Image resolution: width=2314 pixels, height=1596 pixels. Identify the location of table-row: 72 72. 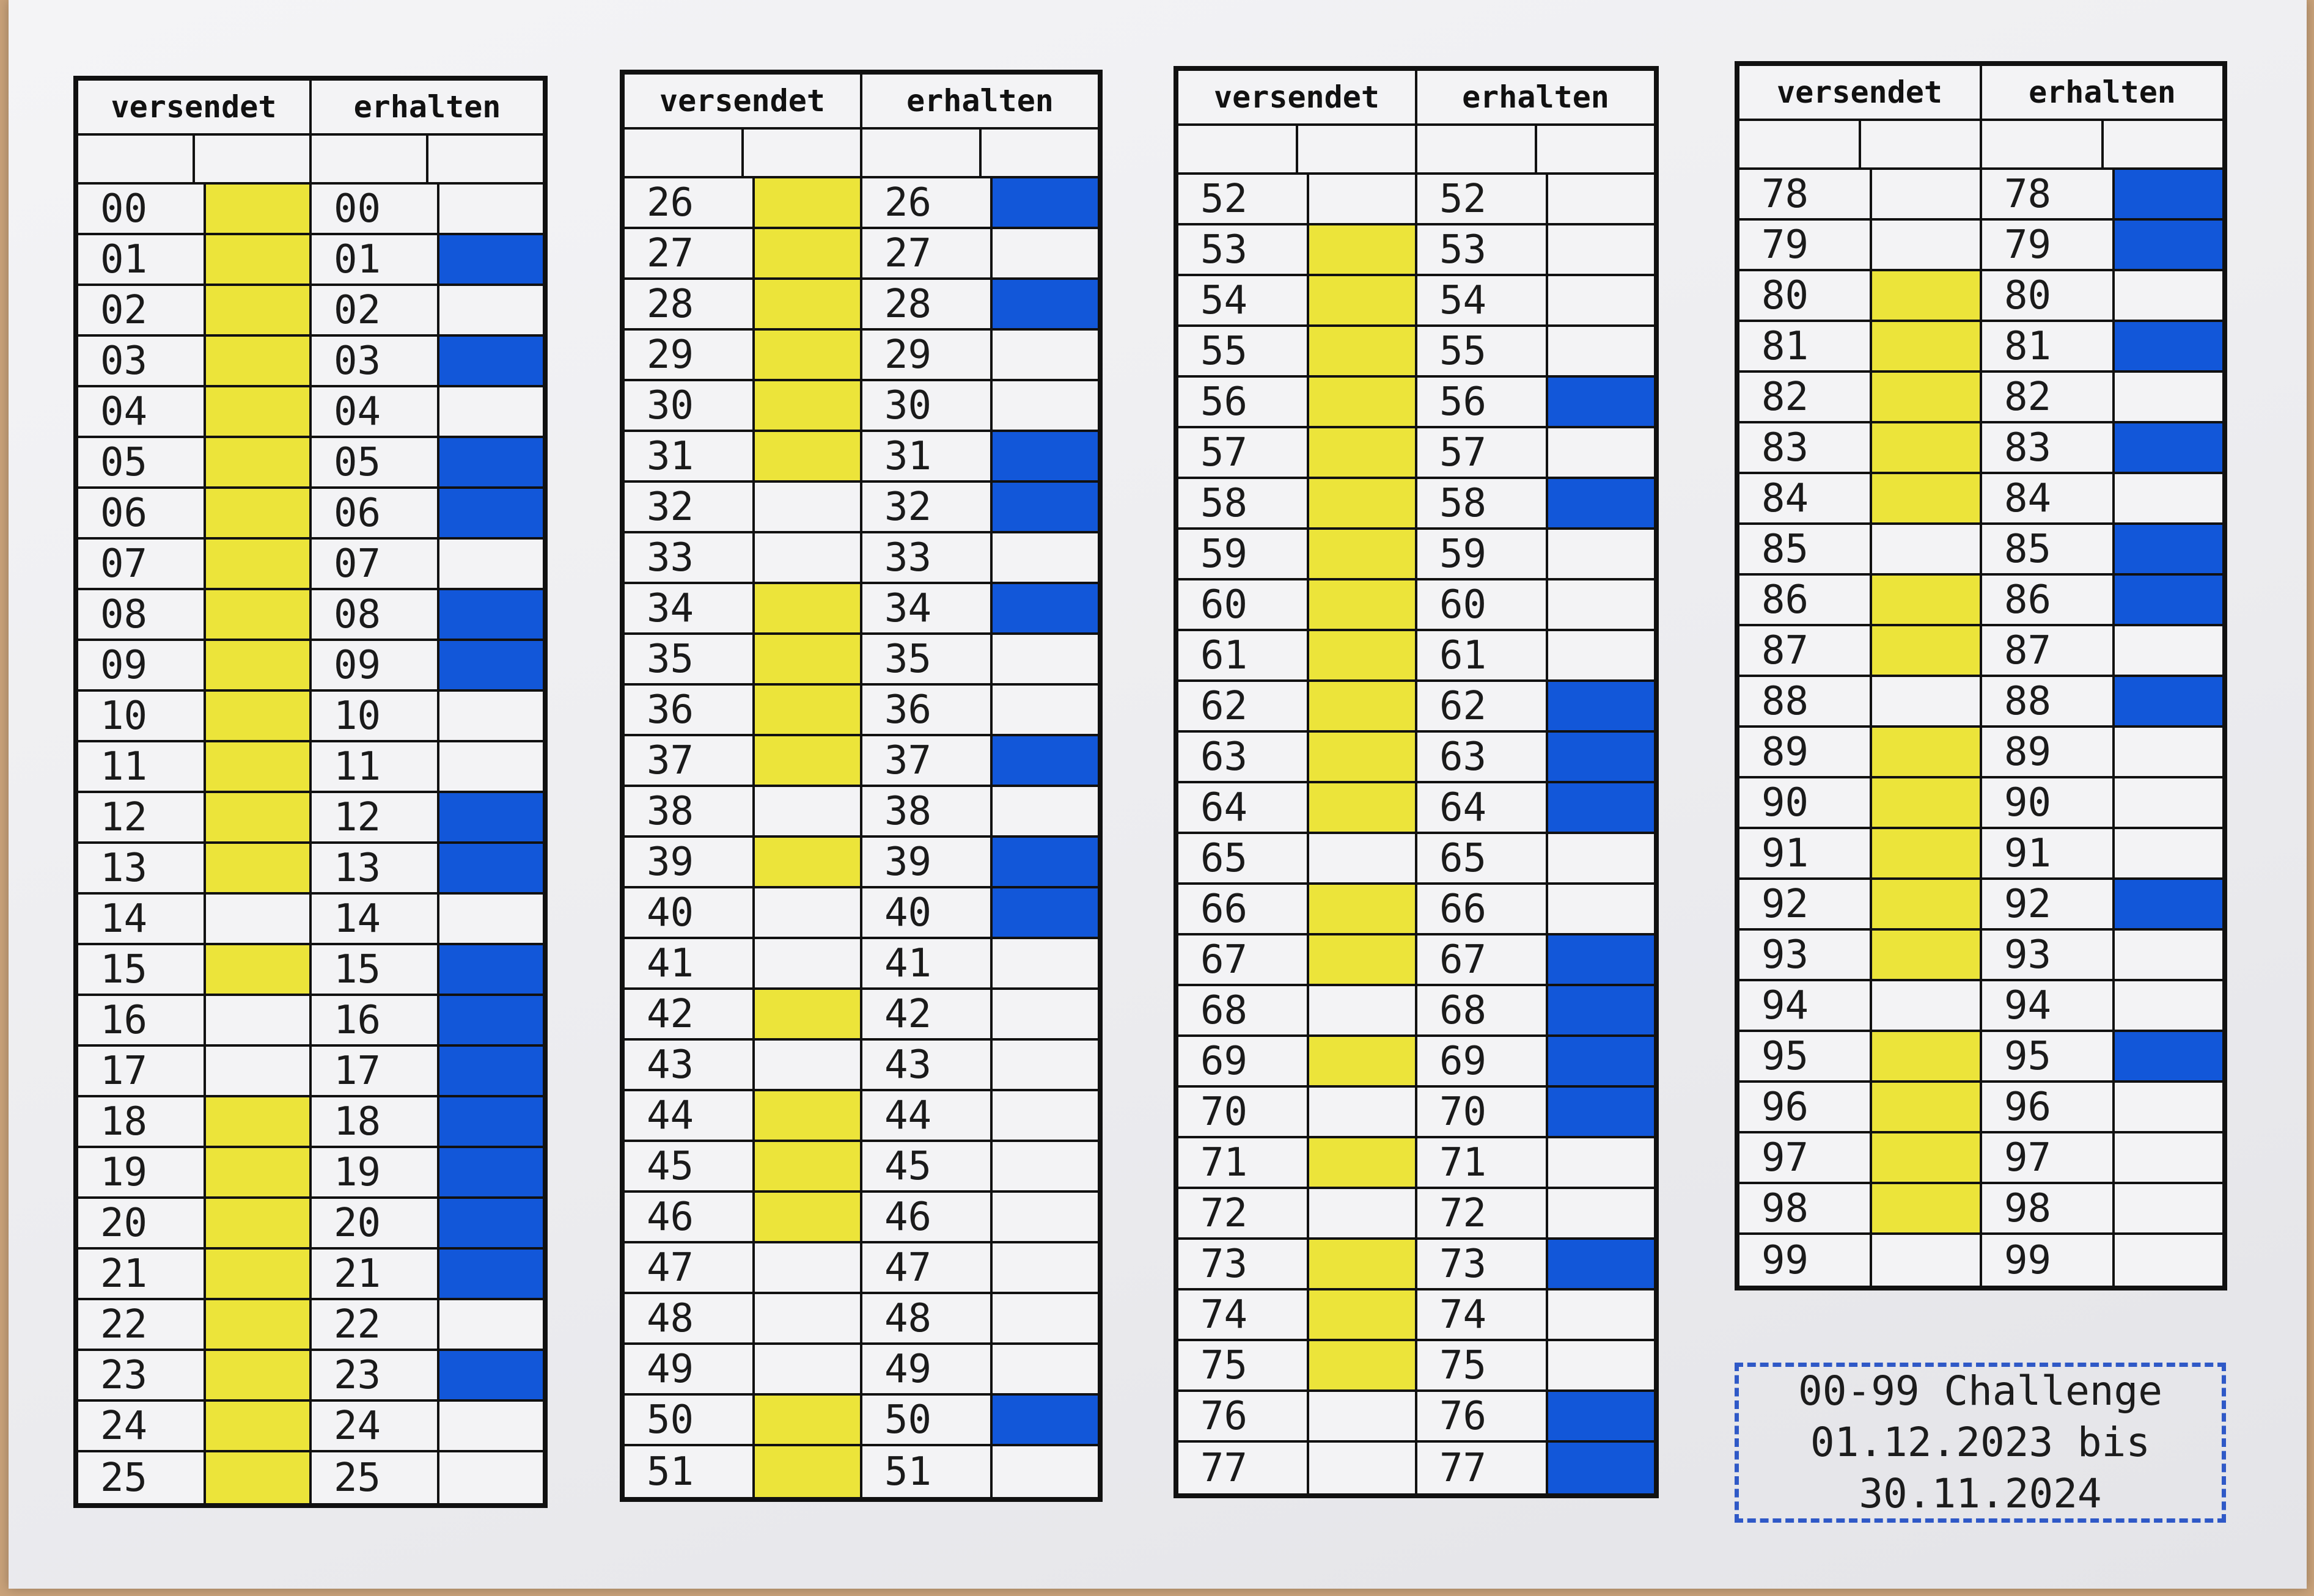
(1416, 1214).